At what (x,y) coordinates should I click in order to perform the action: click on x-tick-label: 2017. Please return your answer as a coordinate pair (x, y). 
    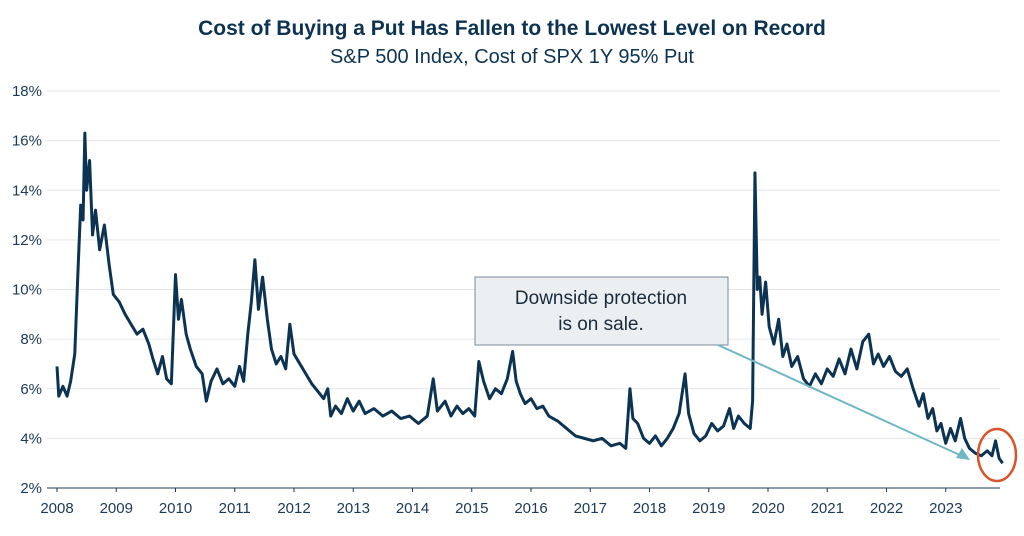
    Looking at the image, I should click on (590, 508).